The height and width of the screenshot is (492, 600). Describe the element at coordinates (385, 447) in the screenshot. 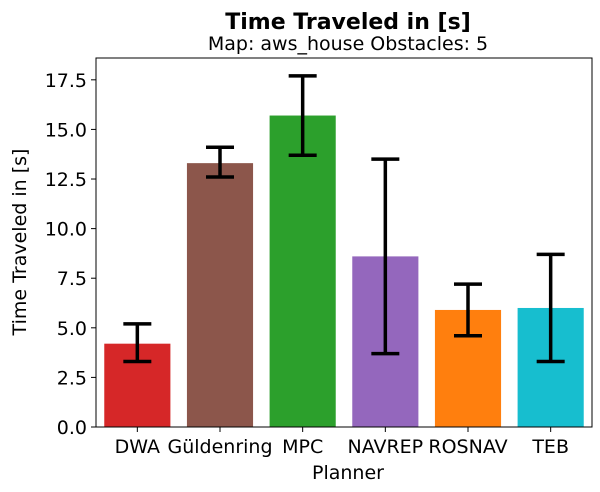

I see `x-tick-label-3: NAVREP` at that location.